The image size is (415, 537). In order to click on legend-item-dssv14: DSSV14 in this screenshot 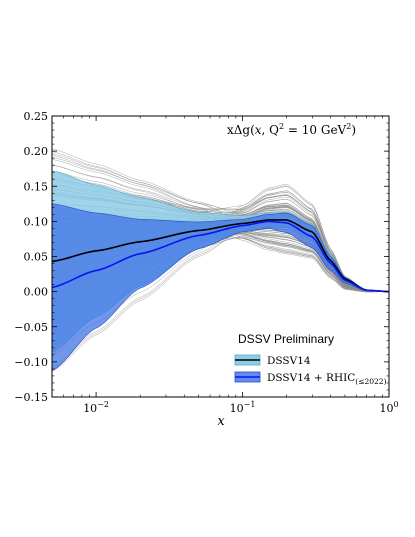, I will do `click(272, 360)`.